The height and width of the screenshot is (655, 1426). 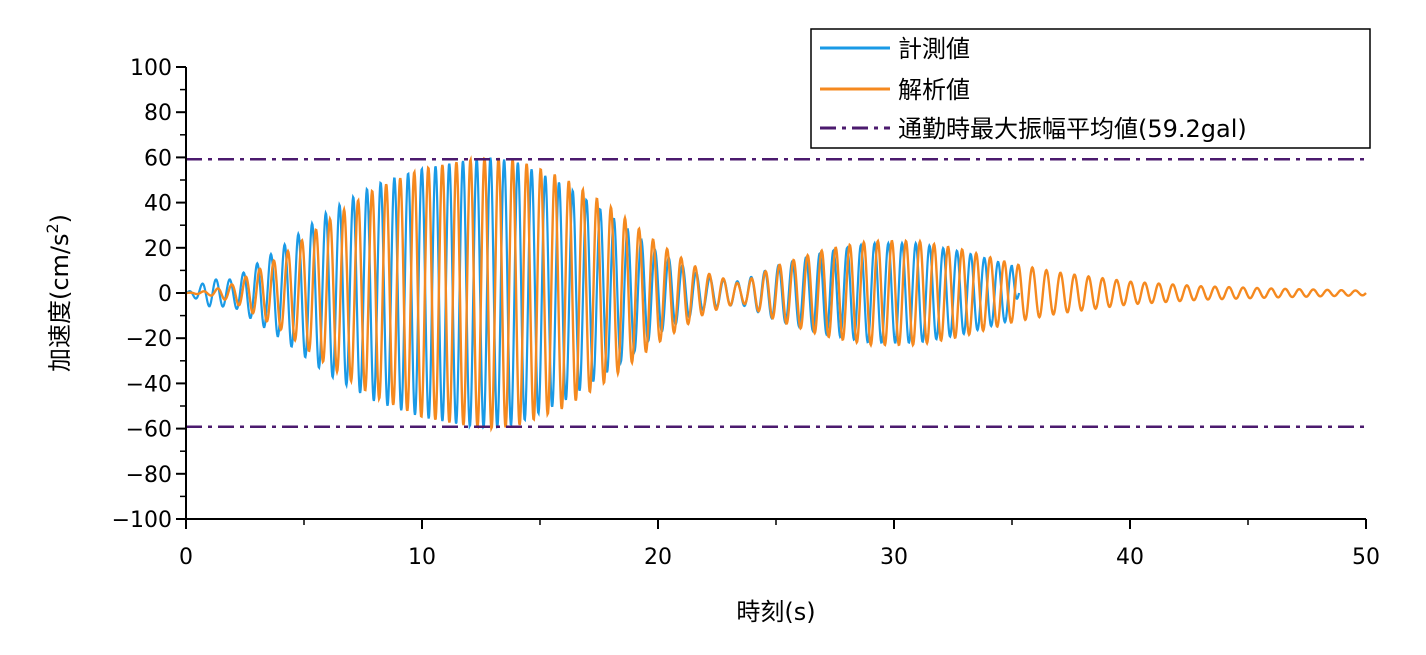 I want to click on y-axis-title-close: ), so click(x=60, y=218).